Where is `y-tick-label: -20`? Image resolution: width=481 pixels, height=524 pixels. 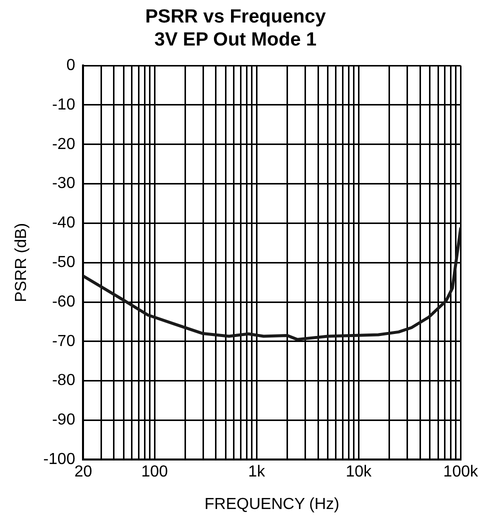
y-tick-label: -20 is located at coordinates (64, 144).